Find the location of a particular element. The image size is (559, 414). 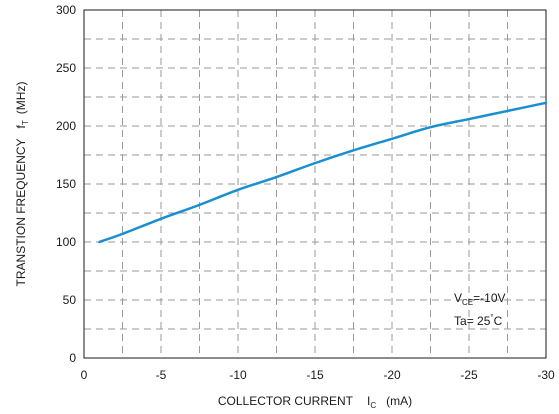

x-tick-label: -5 is located at coordinates (161, 375).